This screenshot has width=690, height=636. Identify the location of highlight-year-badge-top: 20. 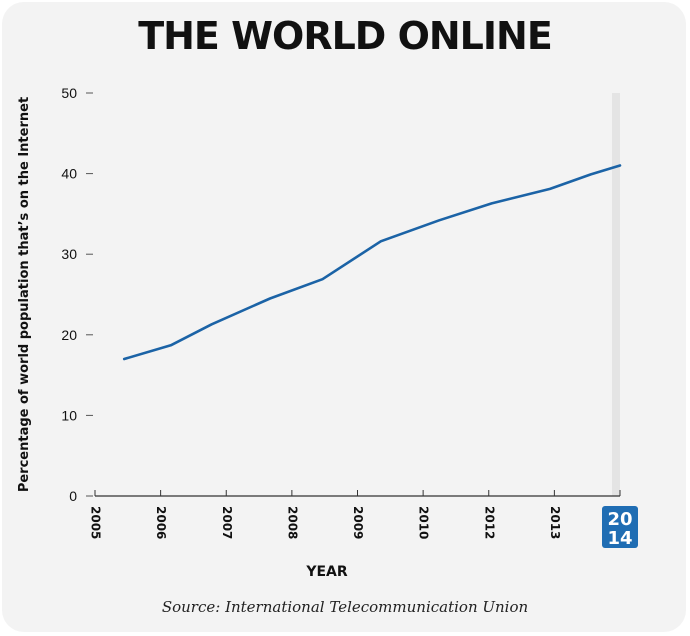
(619, 519).